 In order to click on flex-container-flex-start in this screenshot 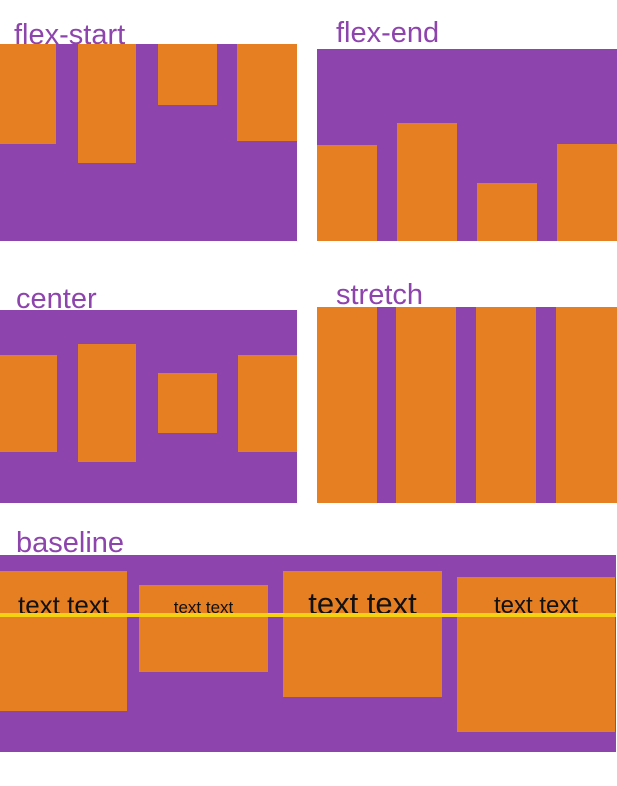, I will do `click(148, 142)`.